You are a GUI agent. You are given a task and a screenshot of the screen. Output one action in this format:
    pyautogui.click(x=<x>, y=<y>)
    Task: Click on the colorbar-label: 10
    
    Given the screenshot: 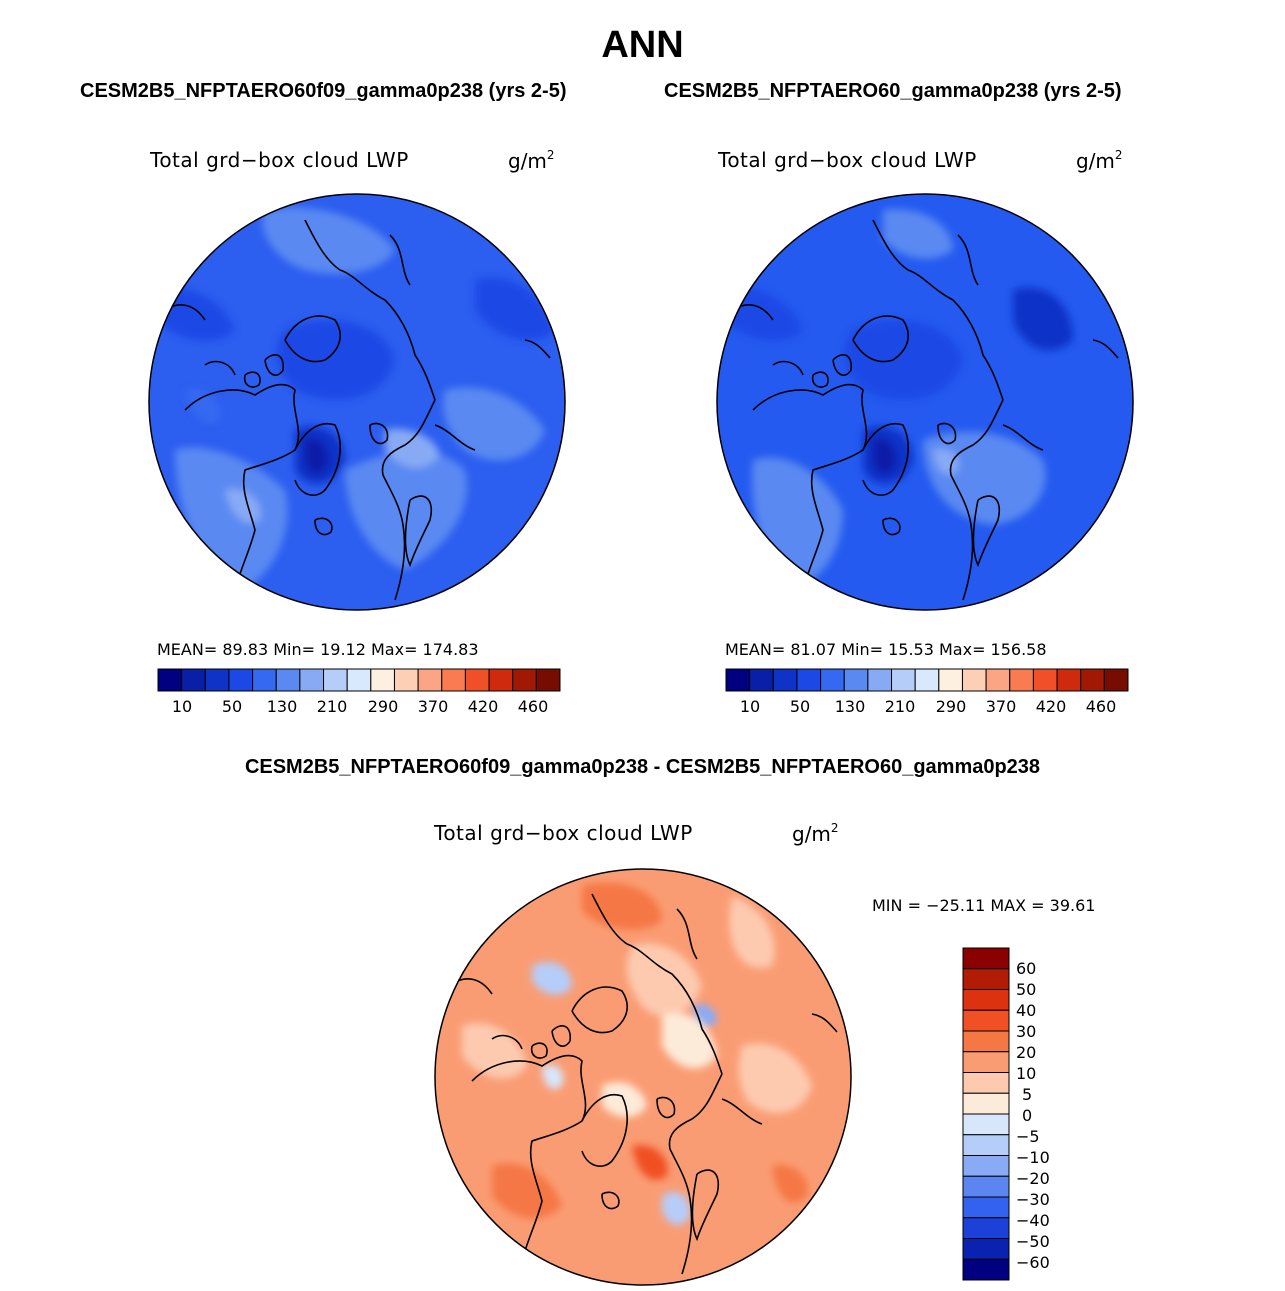 What is the action you would take?
    pyautogui.click(x=1026, y=1073)
    